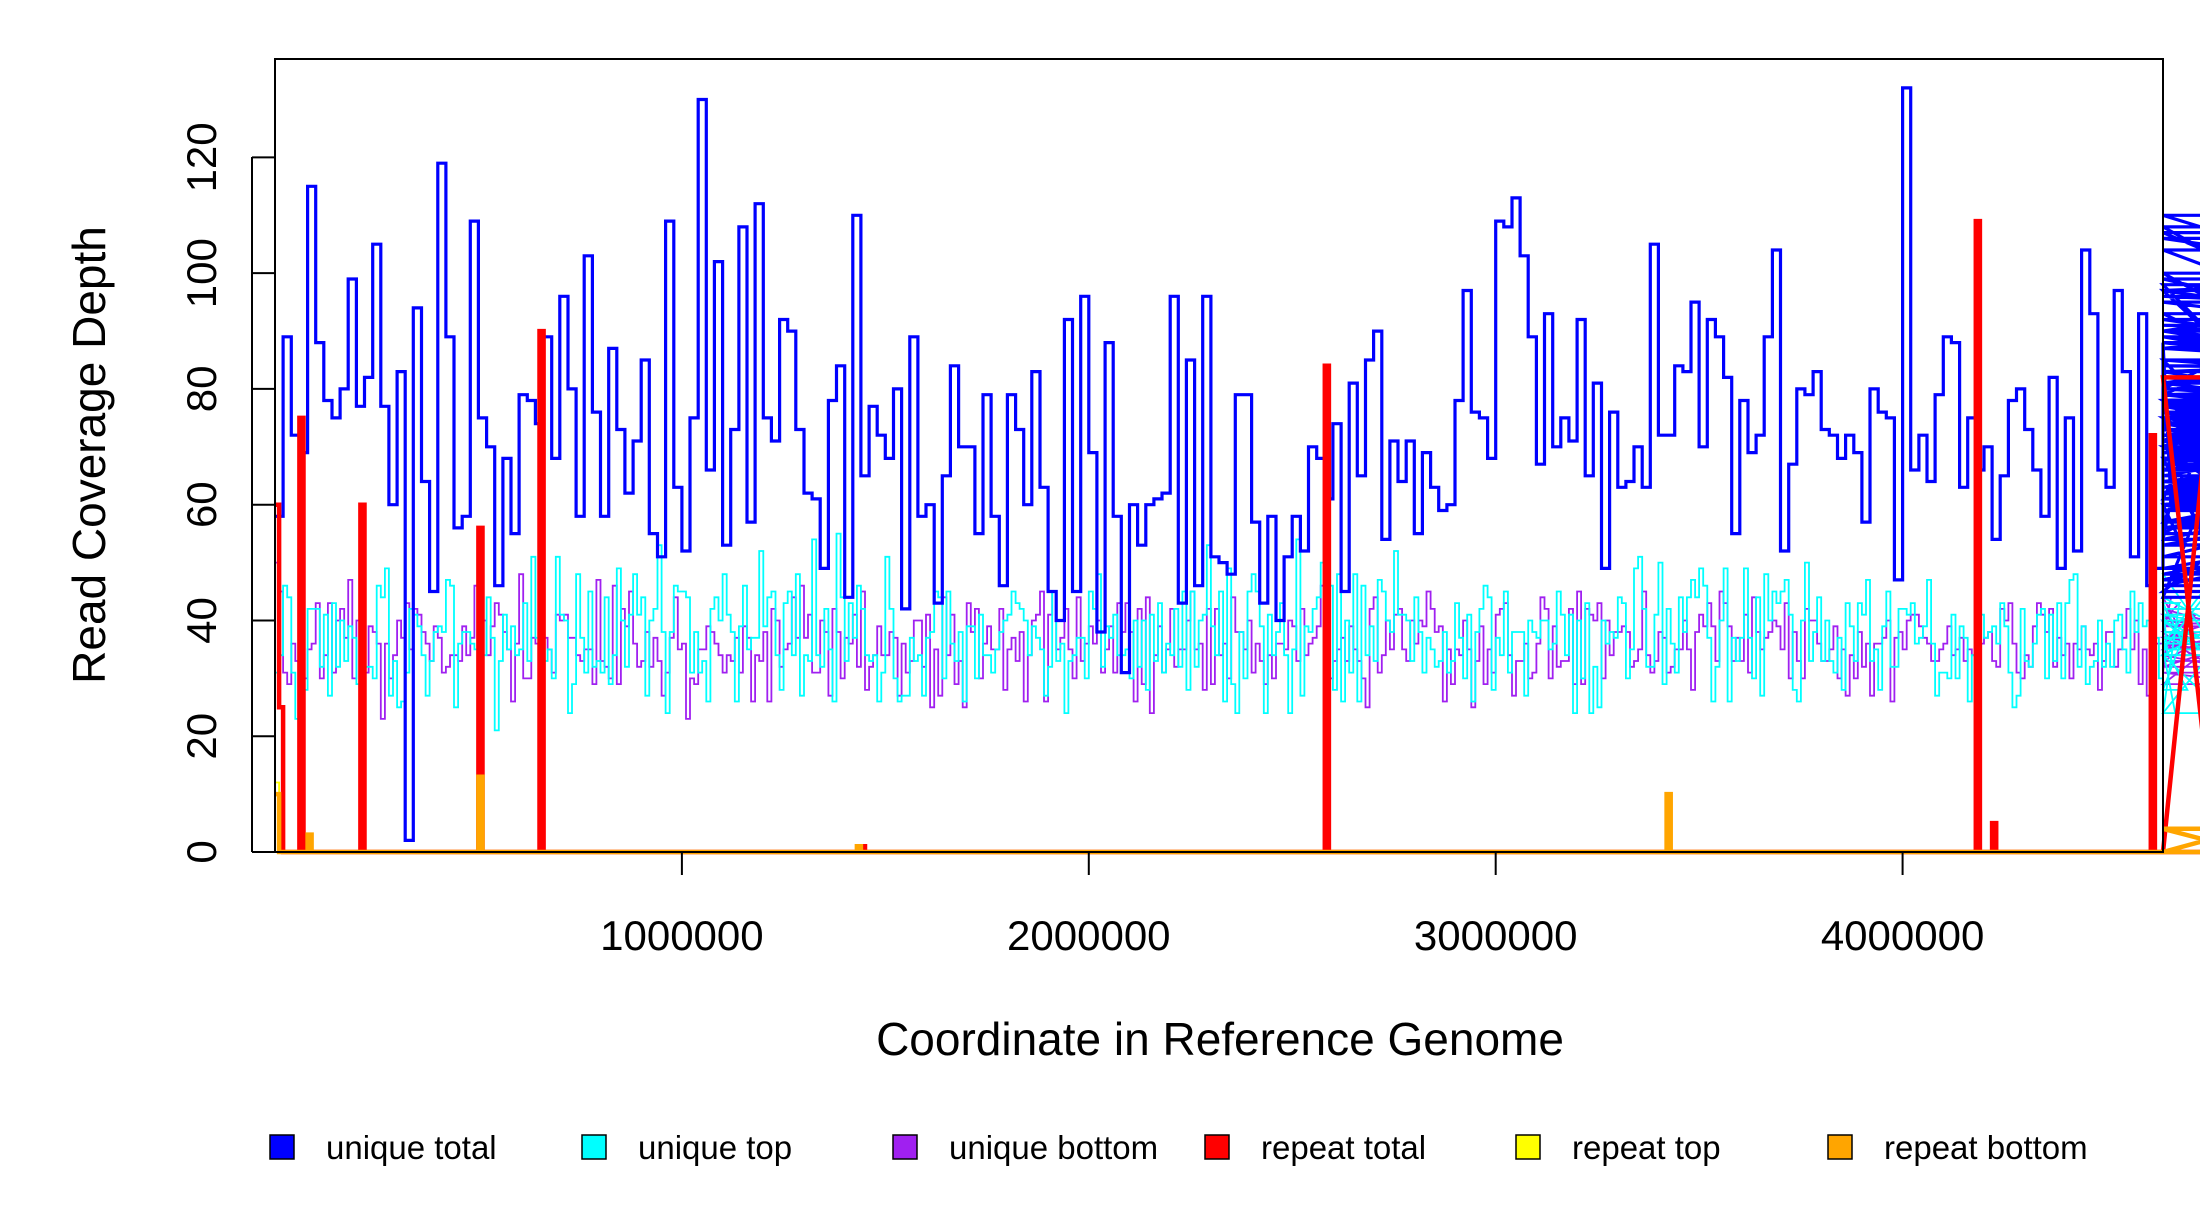 This screenshot has height=1205, width=2200. Describe the element at coordinates (682, 935) in the screenshot. I see `x-tick-label: 1000000` at that location.